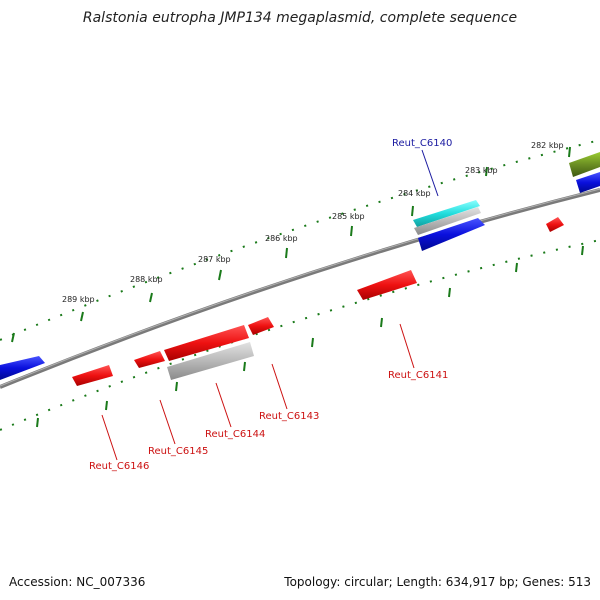 The height and width of the screenshot is (600, 600). I want to click on gene-gray-upper, so click(447, 221).